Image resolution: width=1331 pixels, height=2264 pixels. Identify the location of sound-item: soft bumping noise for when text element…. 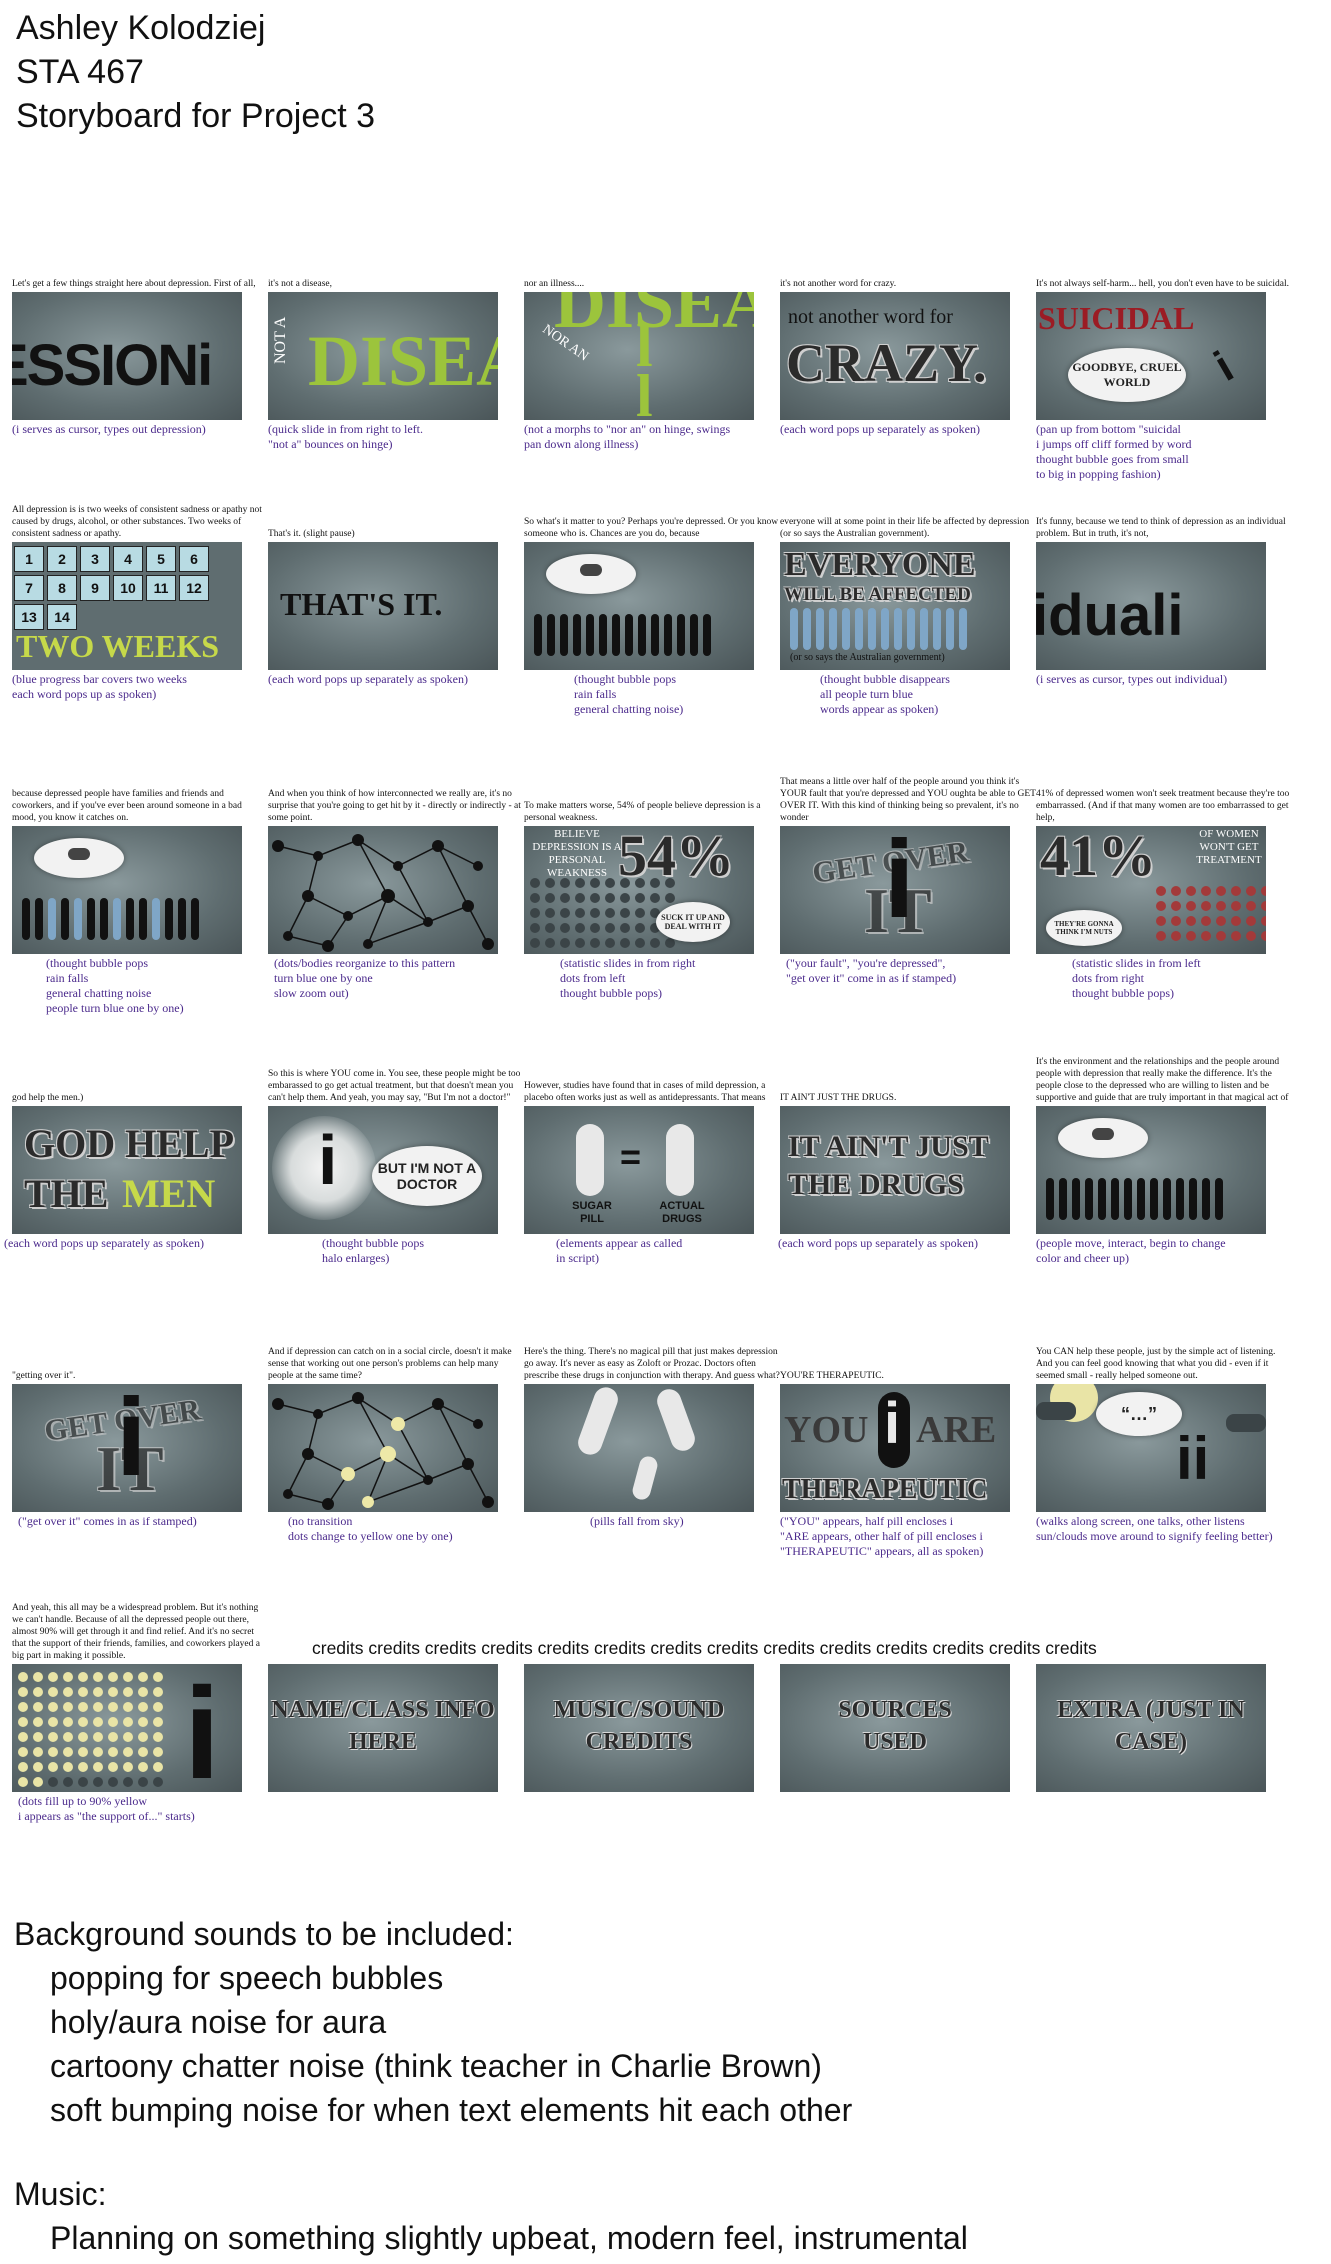
(451, 2110).